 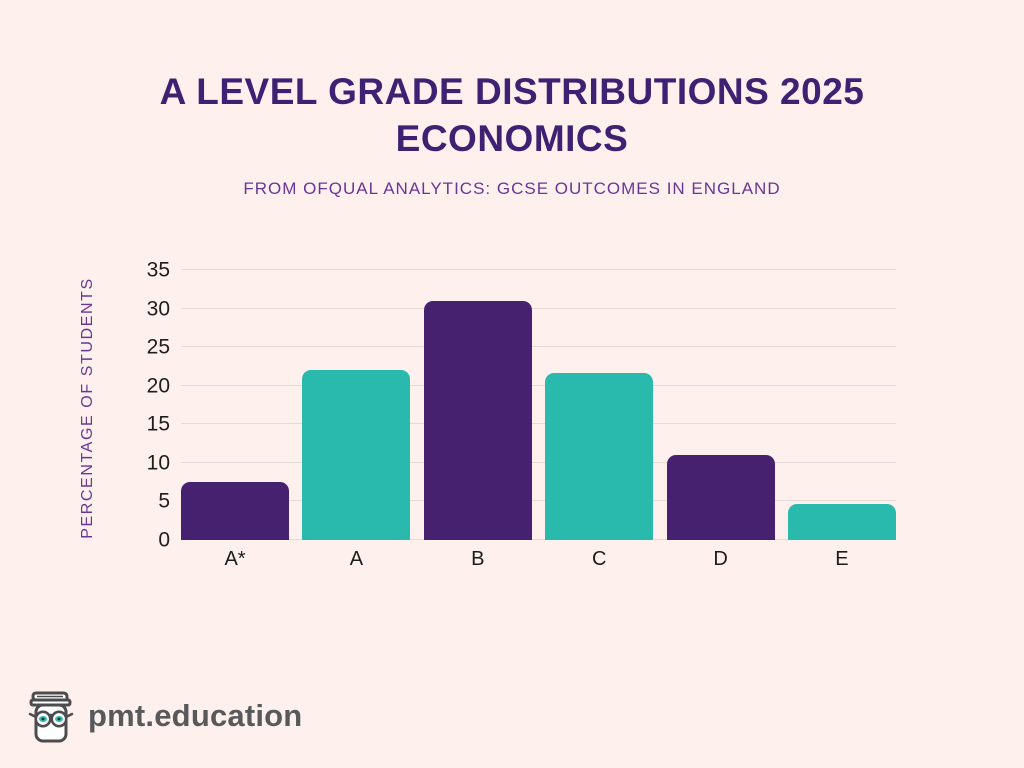 I want to click on chart-title-line1: A LEVEL GRADE DISTRIBUTIONS 2025, so click(x=512, y=91).